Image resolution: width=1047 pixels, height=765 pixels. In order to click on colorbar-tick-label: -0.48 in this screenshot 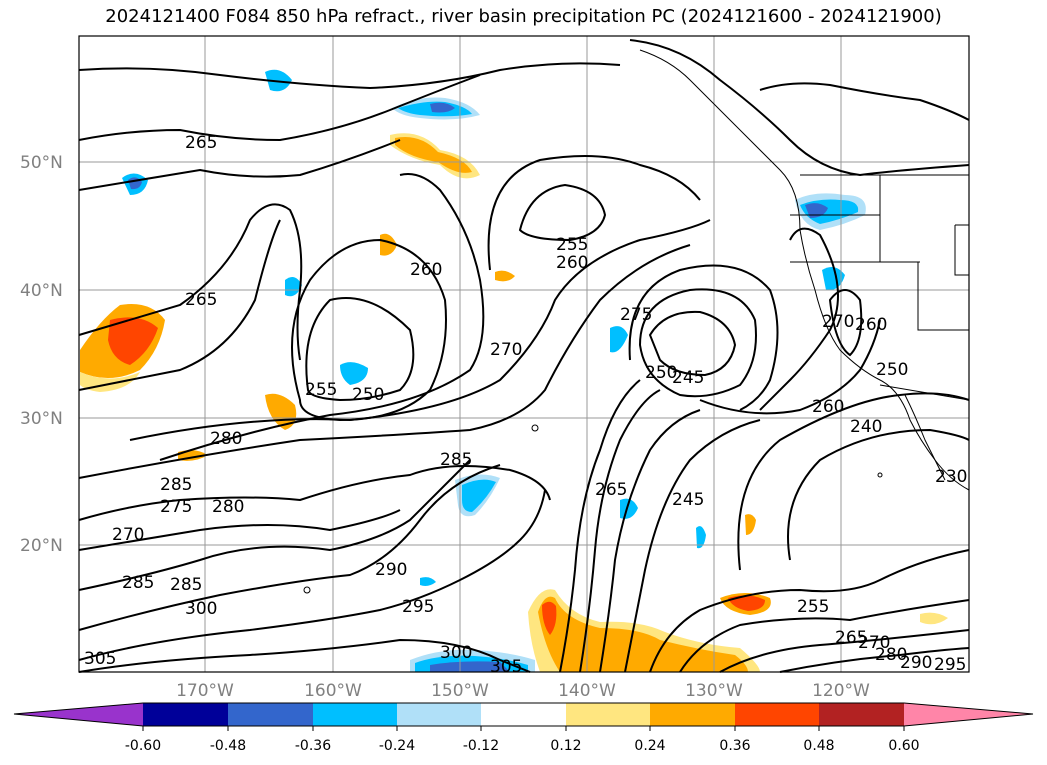, I will do `click(228, 746)`.